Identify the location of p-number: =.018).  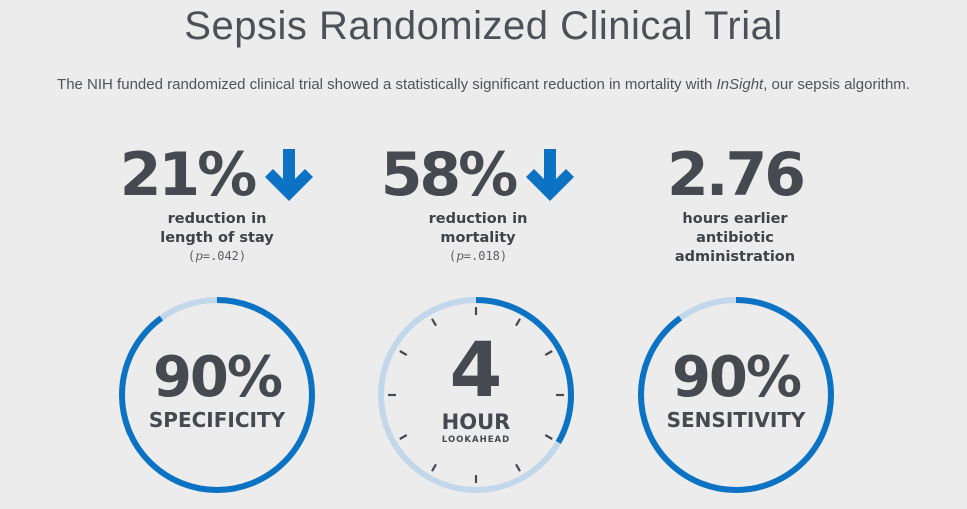
(485, 256).